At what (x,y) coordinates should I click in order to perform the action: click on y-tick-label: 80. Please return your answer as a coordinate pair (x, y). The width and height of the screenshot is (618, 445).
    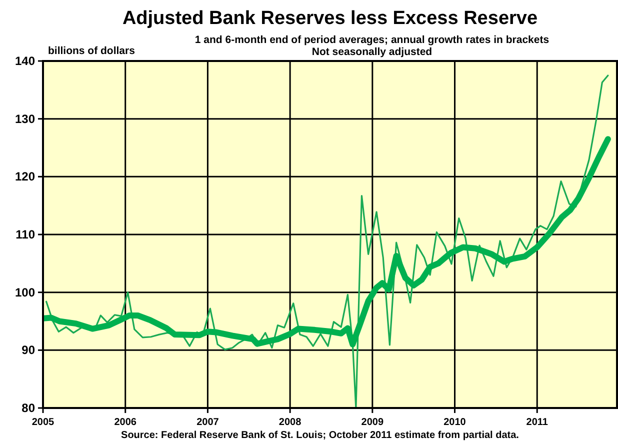
    Looking at the image, I should click on (29, 408).